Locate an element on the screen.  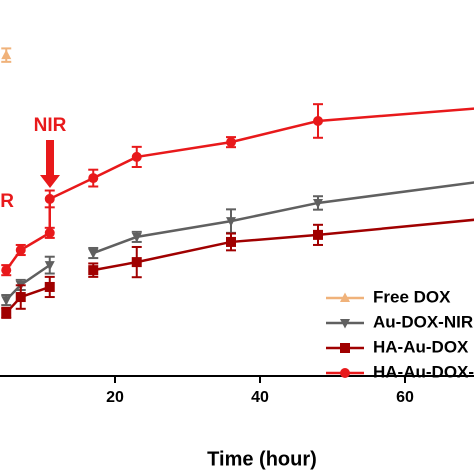
annotation-arrow-head is located at coordinates (50, 181).